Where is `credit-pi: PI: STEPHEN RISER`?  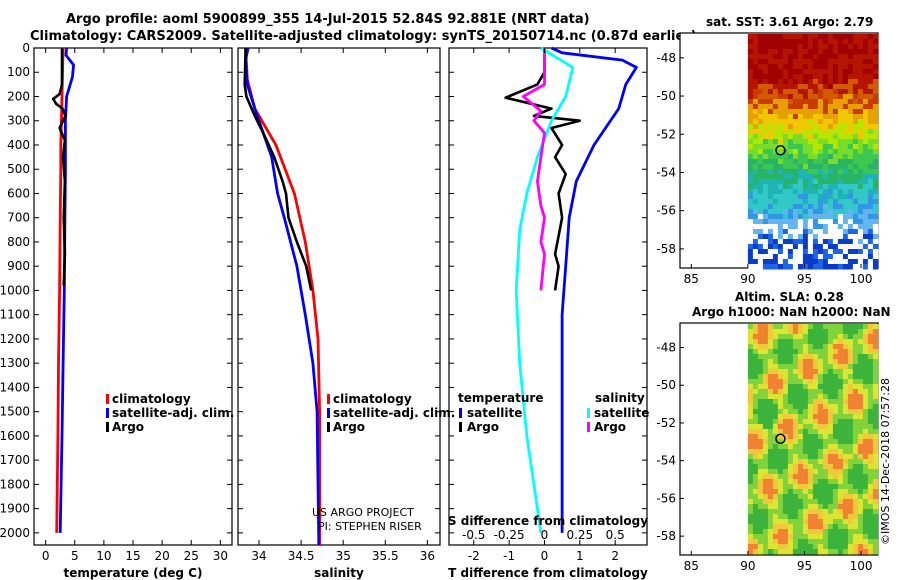
credit-pi: PI: STEPHEN RISER is located at coordinates (370, 526).